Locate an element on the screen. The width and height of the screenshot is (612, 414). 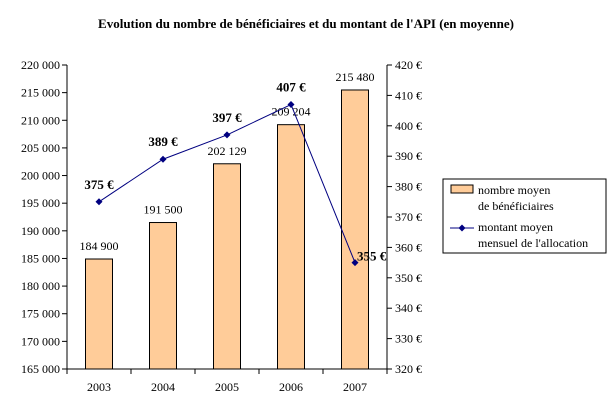
right-tick-label: 340 € is located at coordinates (408, 308).